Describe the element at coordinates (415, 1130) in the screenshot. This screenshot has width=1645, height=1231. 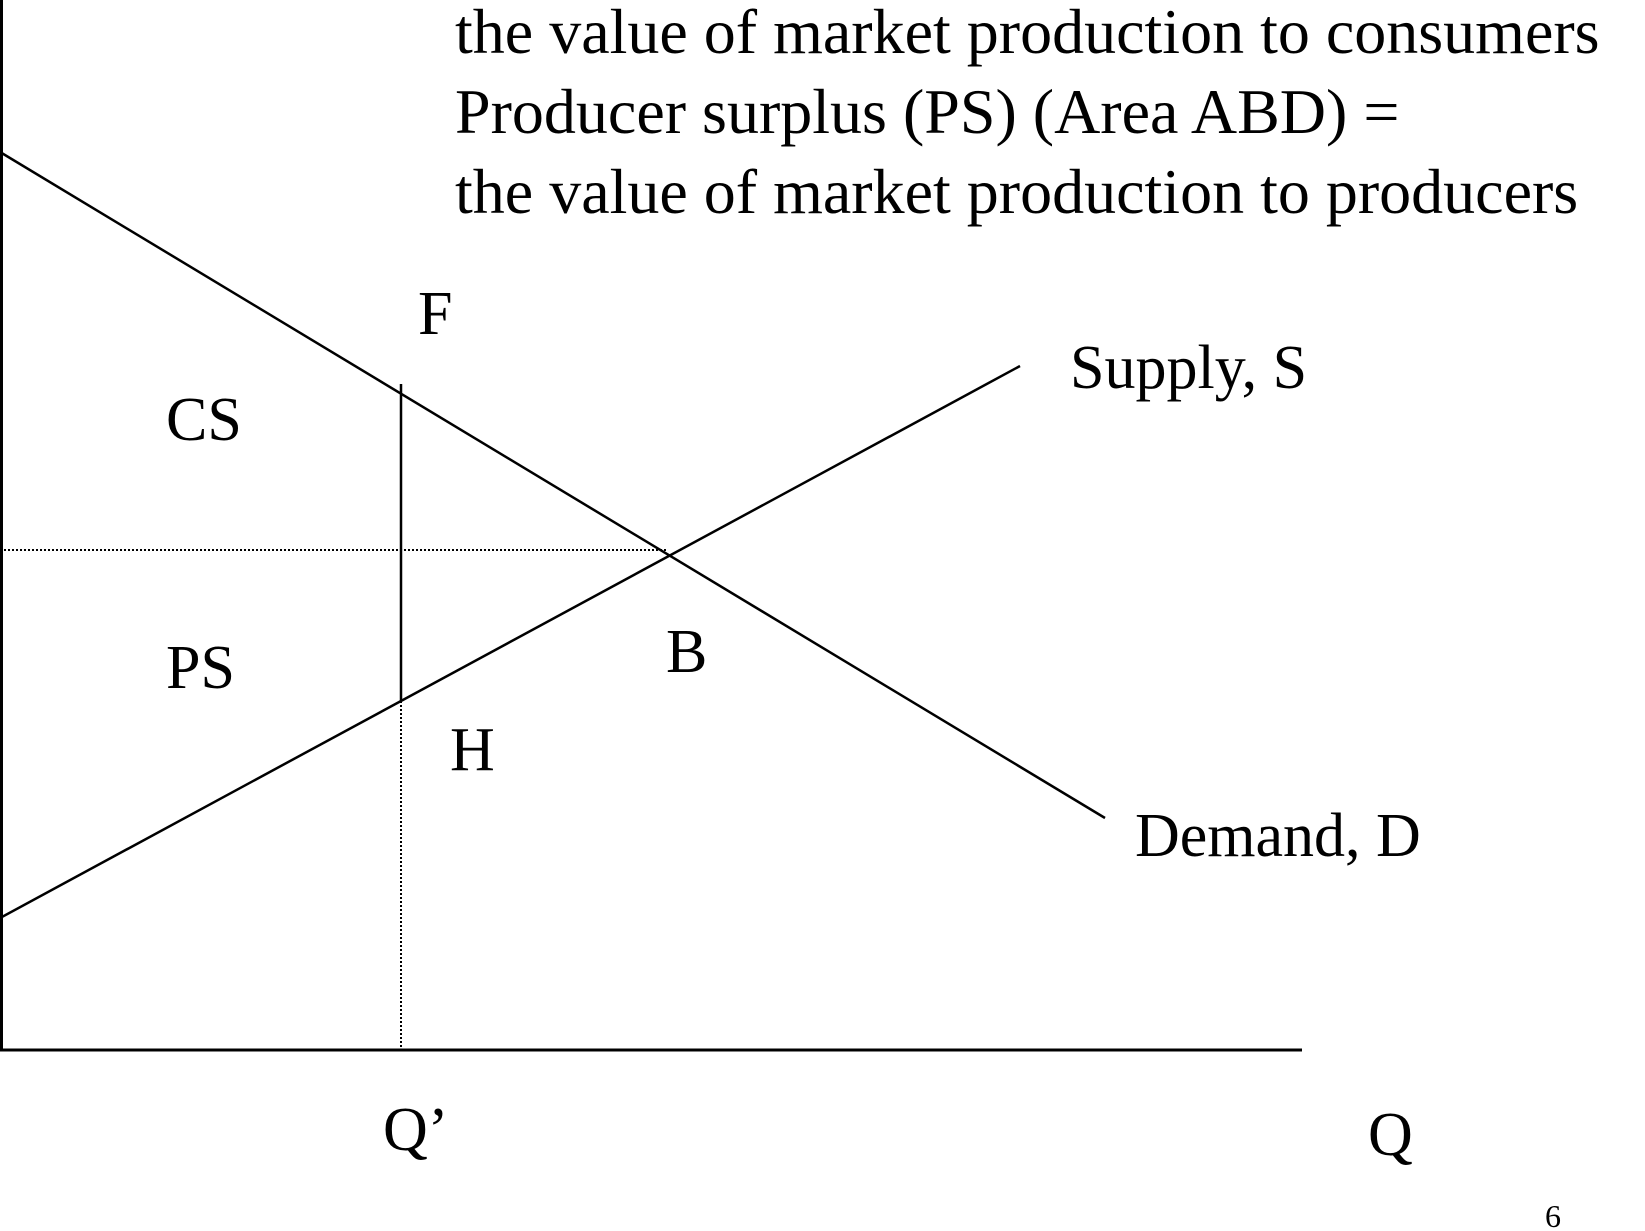
I see `x-tick-qprime: Q’` at that location.